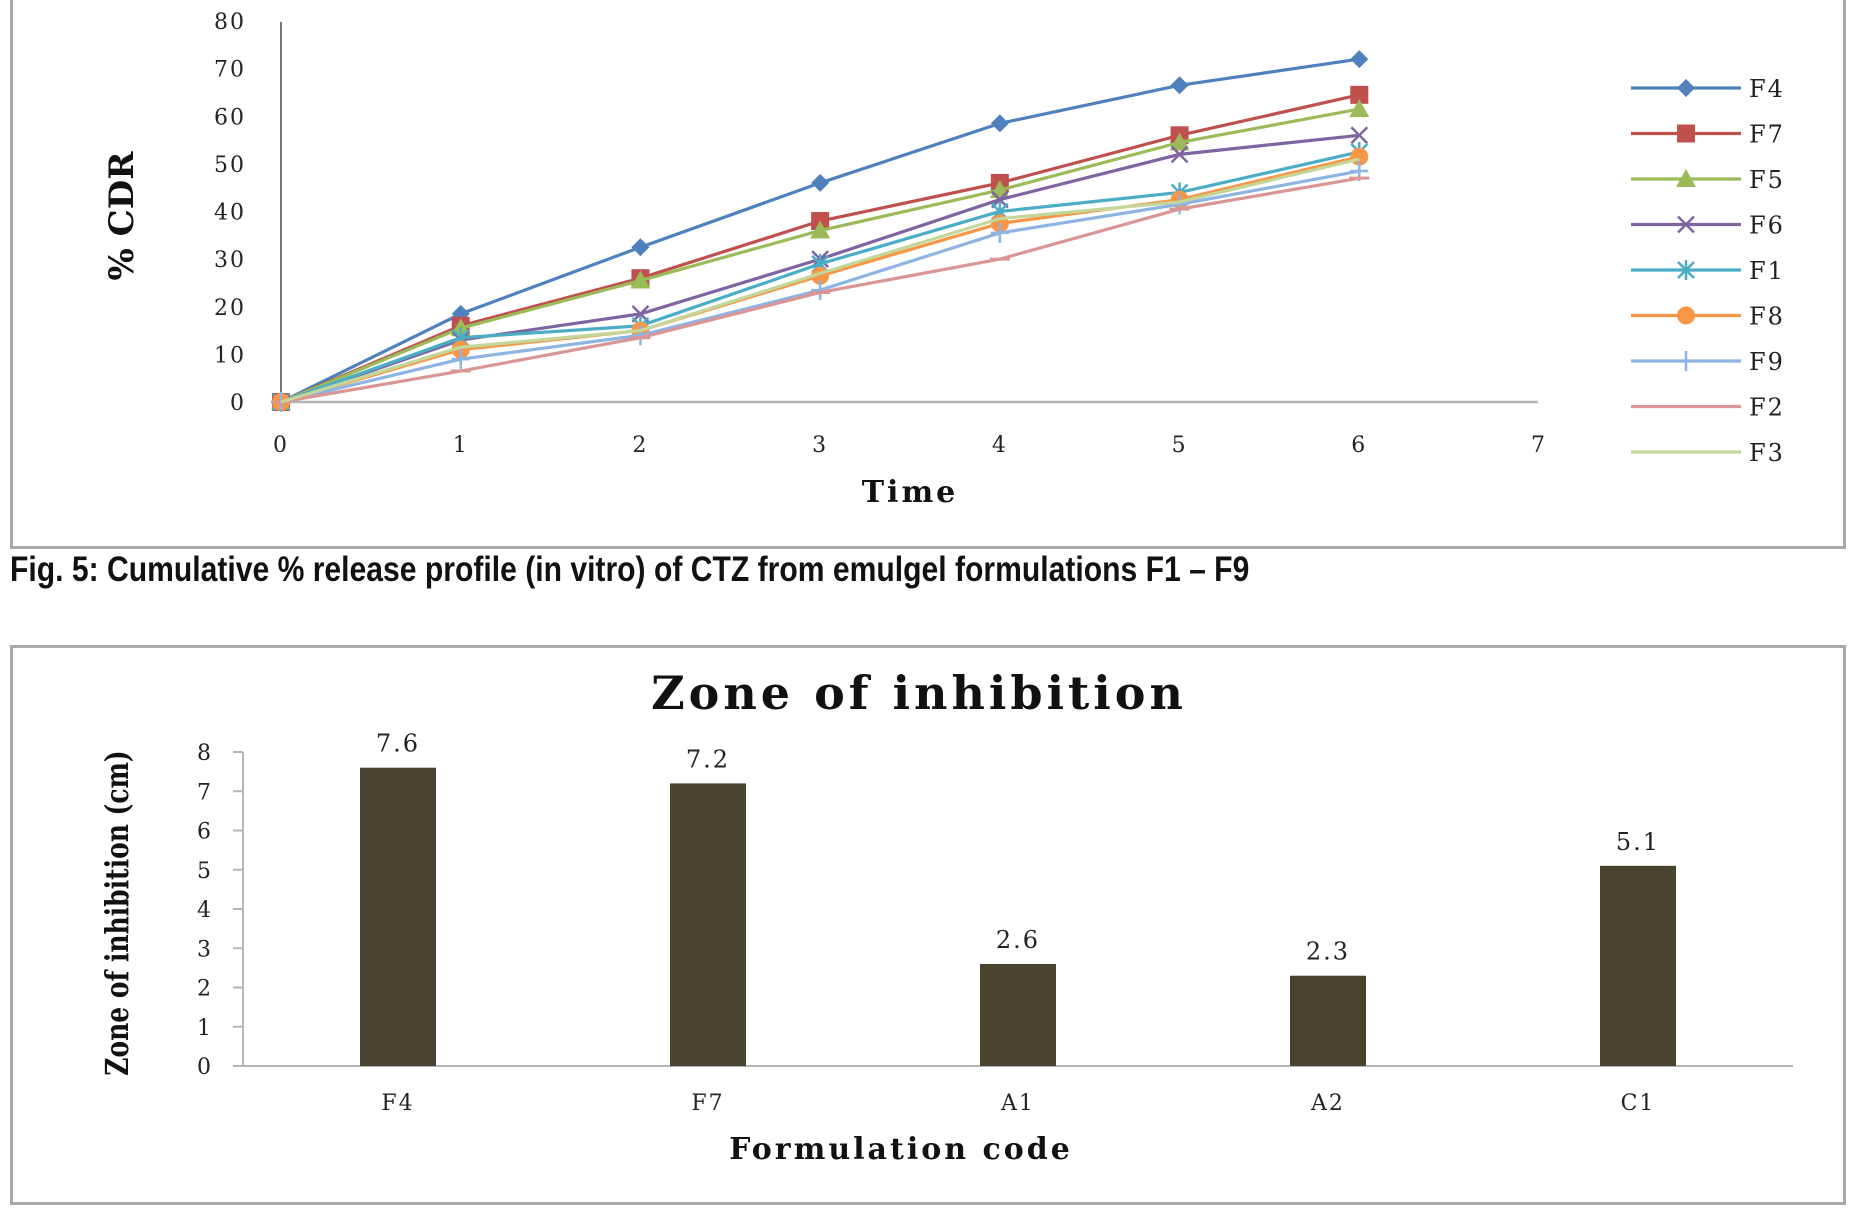  I want to click on legend-label: F1, so click(1767, 271).